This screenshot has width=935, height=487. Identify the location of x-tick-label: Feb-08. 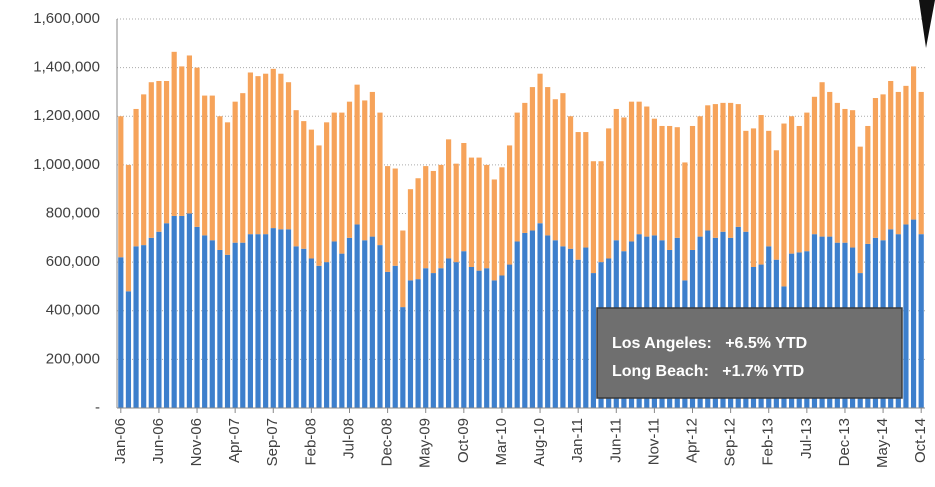
(310, 442).